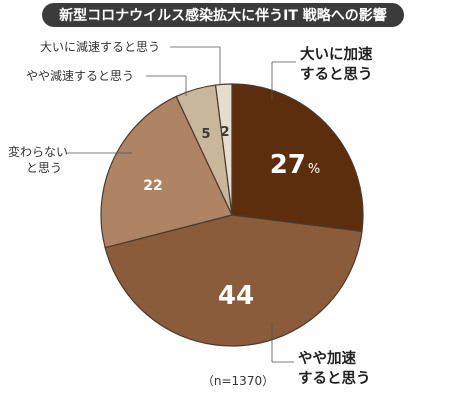  Describe the element at coordinates (100, 46) in the screenshot. I see `slice-category-label-5: 大いに減速すると思う` at that location.